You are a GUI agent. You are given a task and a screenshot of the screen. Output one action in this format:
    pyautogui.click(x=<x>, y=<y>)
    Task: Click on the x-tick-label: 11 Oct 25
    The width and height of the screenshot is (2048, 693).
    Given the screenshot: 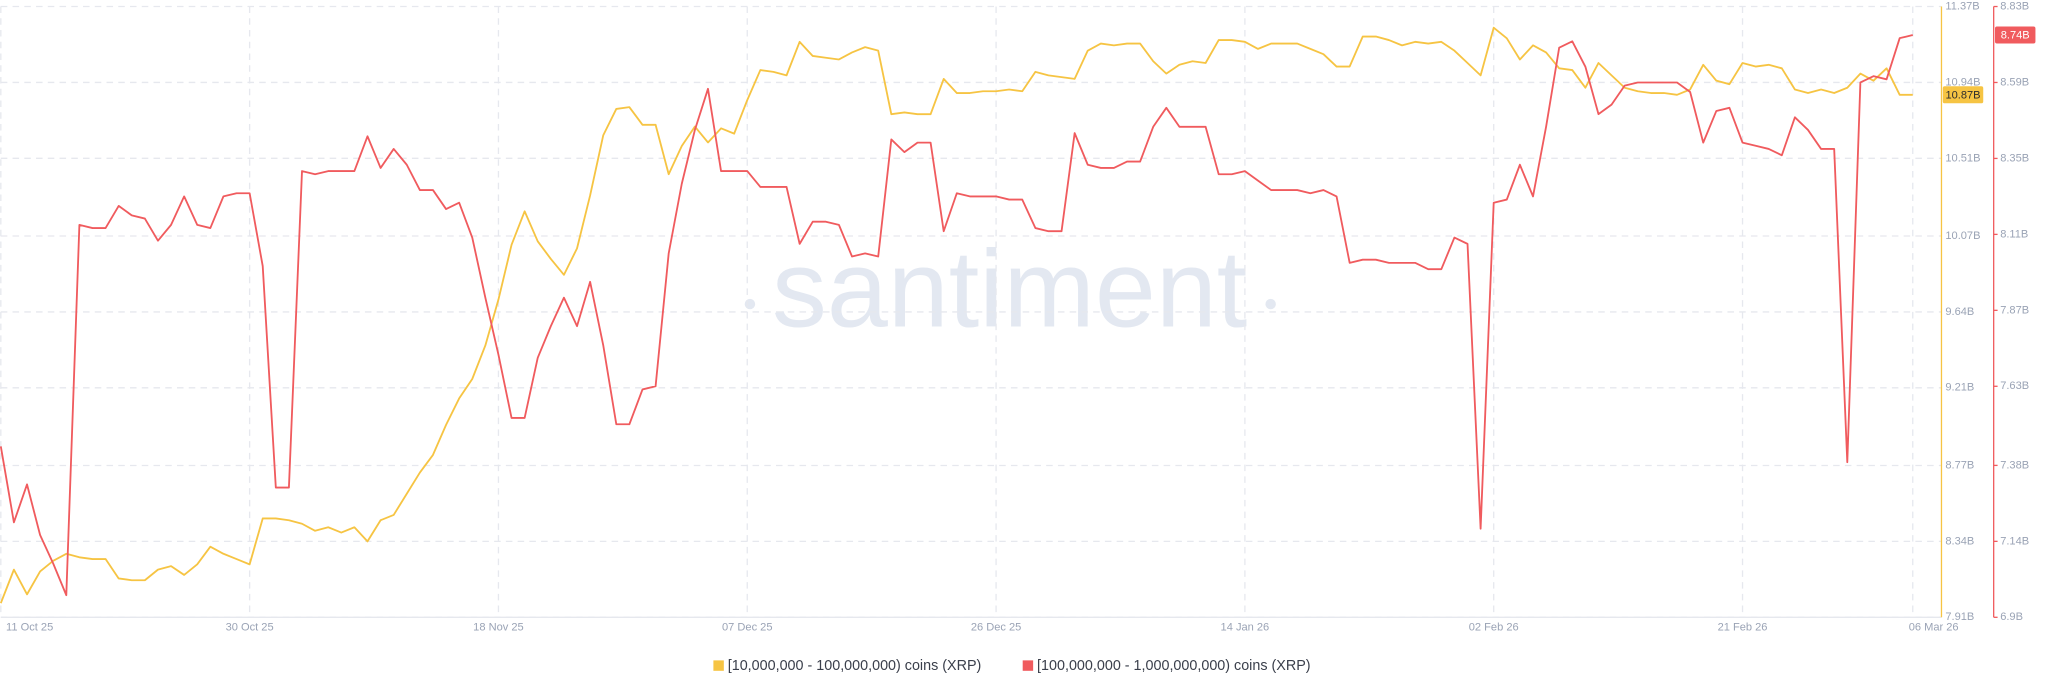 What is the action you would take?
    pyautogui.click(x=29, y=628)
    